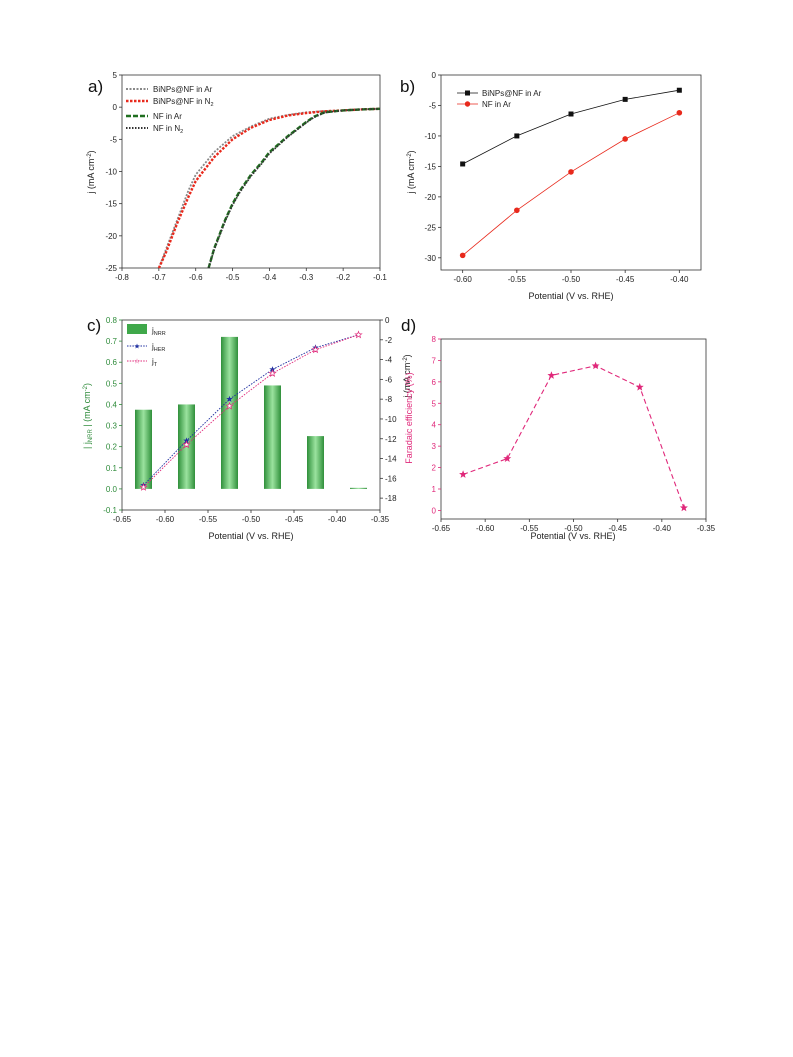 The width and height of the screenshot is (793, 1057). Describe the element at coordinates (434, 382) in the screenshot. I see `y-tick-label: 6` at that location.